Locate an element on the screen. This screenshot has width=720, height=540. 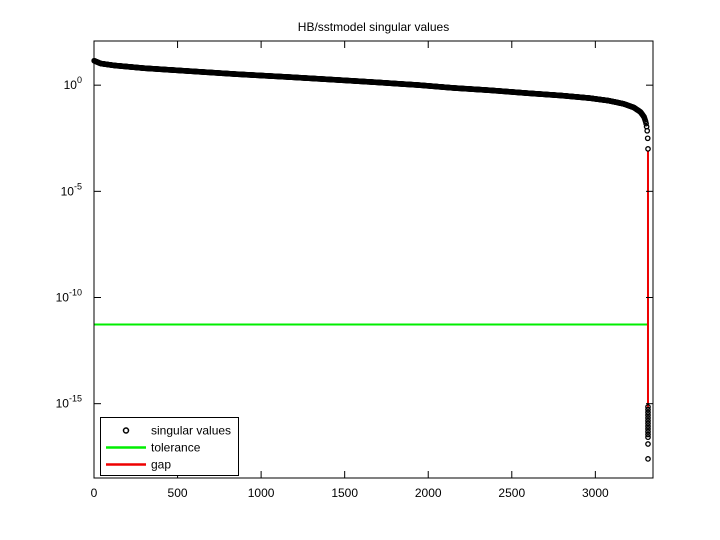
x-tick-label: 0 is located at coordinates (94, 493).